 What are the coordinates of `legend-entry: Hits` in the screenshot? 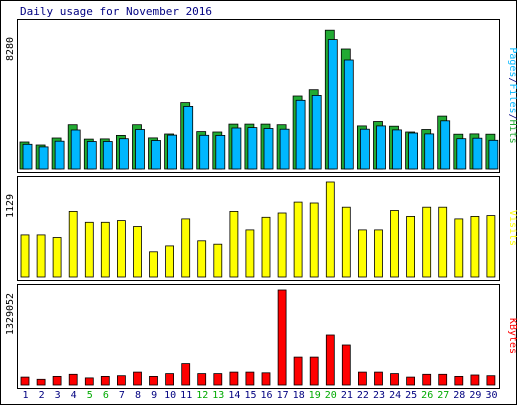 It's located at (512, 132).